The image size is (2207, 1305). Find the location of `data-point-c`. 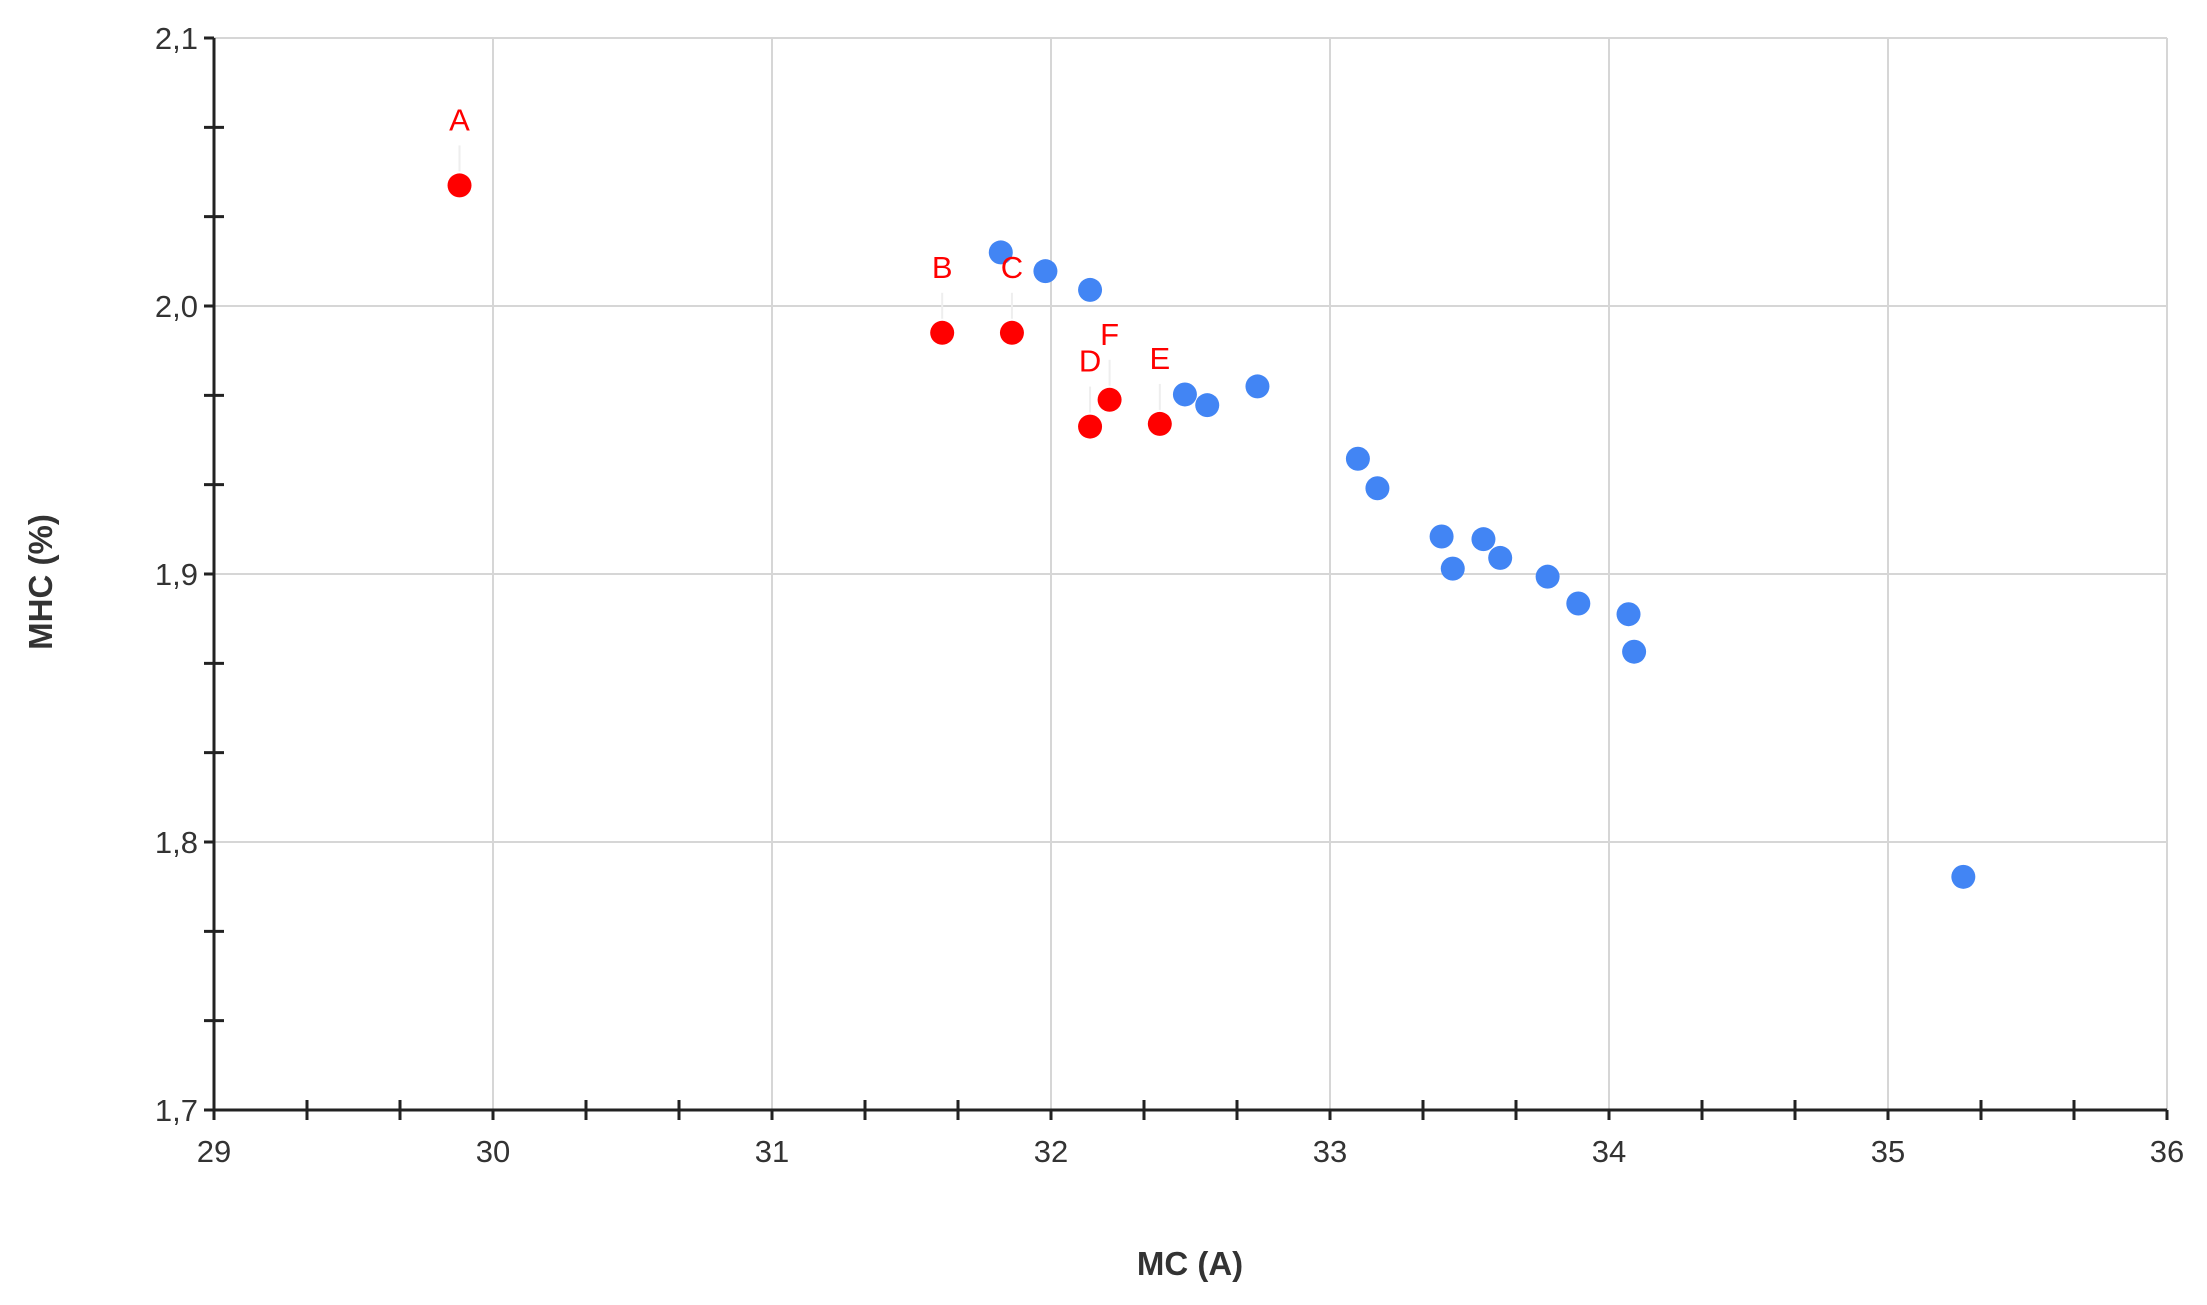

data-point-c is located at coordinates (1011, 332).